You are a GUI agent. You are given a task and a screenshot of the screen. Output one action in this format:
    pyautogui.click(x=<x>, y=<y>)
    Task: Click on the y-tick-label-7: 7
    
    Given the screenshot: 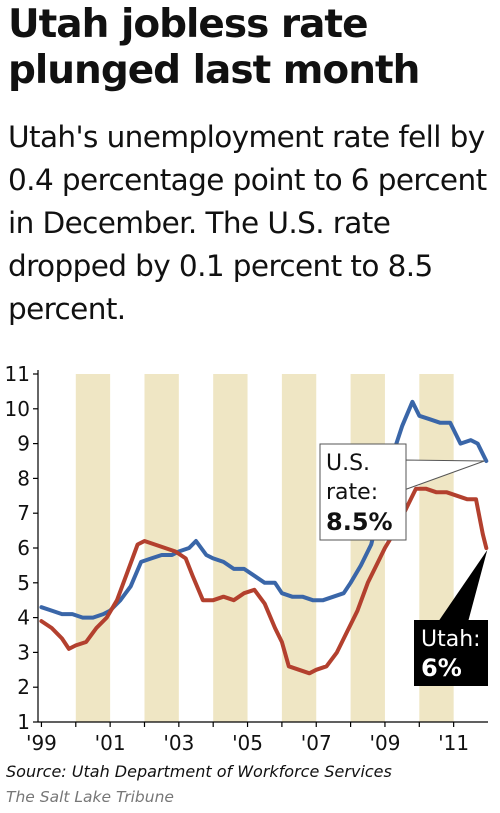 What is the action you would take?
    pyautogui.click(x=23, y=513)
    